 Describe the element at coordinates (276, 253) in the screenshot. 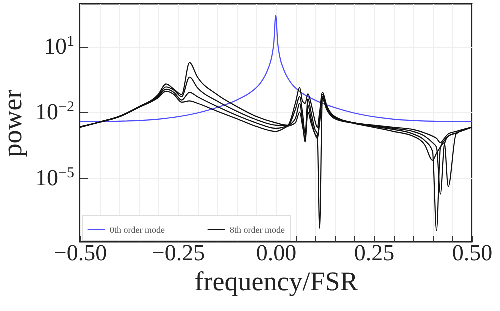

I see `x-tick-label: 0.00` at that location.